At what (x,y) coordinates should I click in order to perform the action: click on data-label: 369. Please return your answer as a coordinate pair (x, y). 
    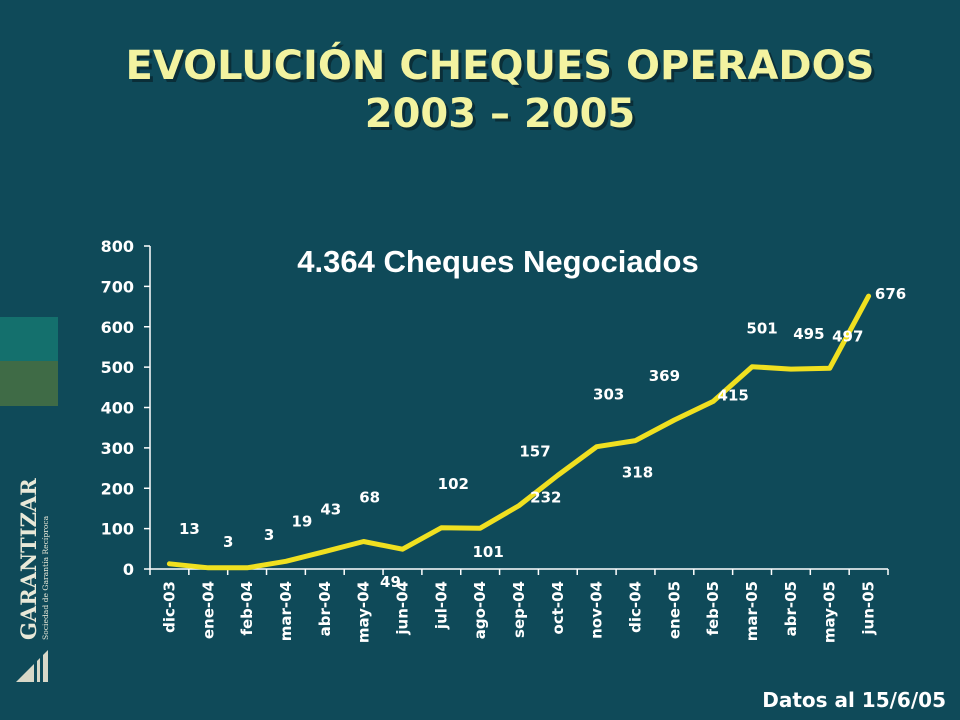
    Looking at the image, I should click on (664, 376).